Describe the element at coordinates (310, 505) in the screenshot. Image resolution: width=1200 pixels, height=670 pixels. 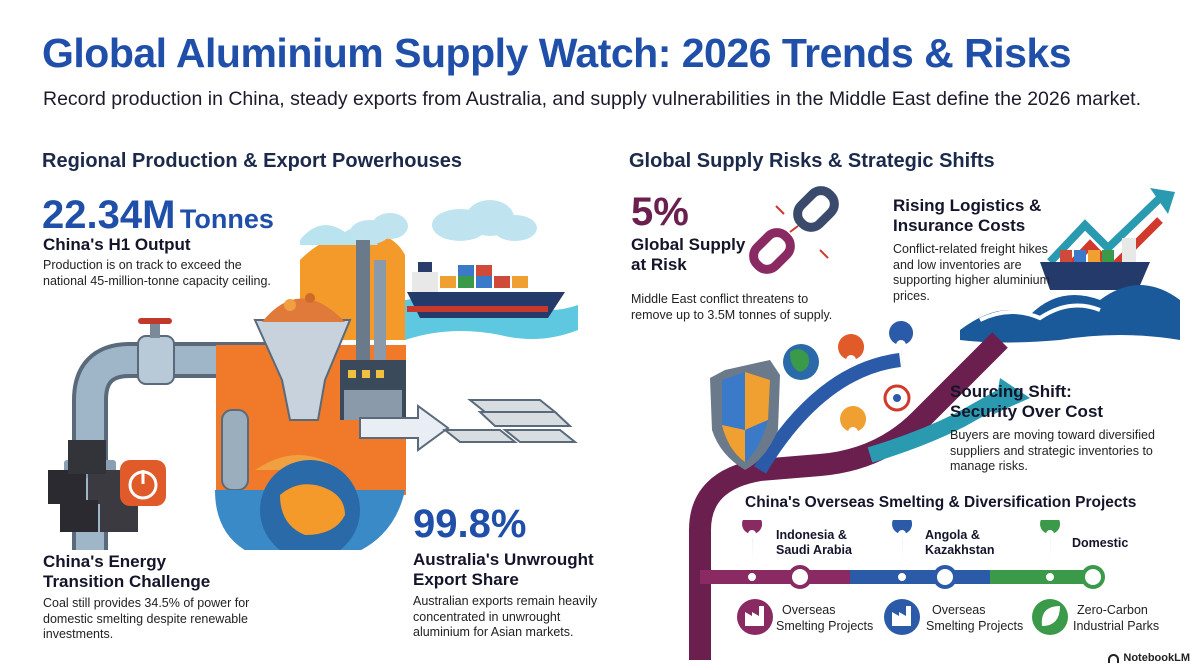
I see `australia-globe-icon` at that location.